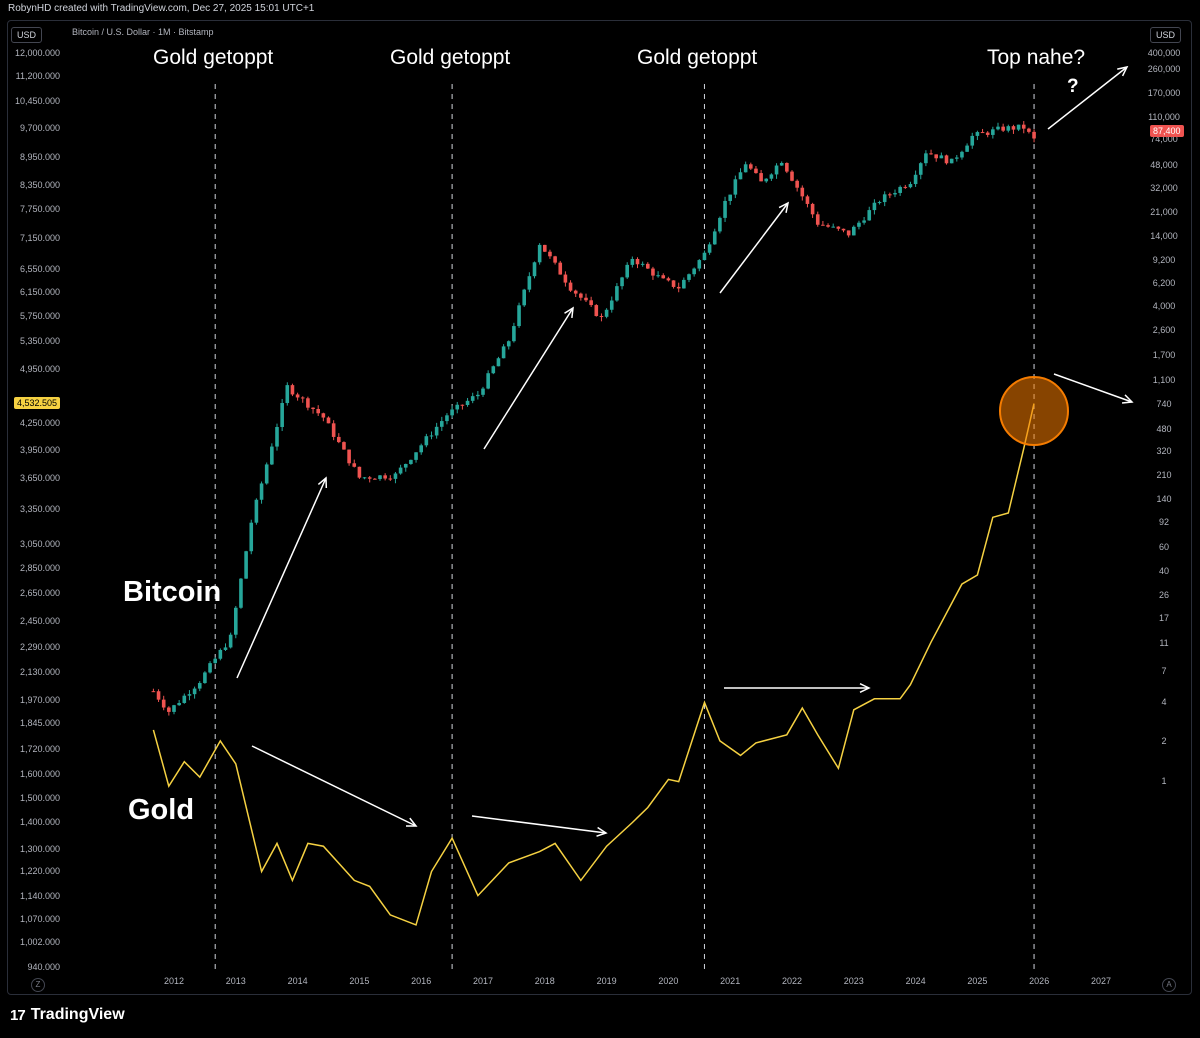 This screenshot has height=1038, width=1200. I want to click on annotation-gold-top-1: Gold getoppt, so click(213, 57).